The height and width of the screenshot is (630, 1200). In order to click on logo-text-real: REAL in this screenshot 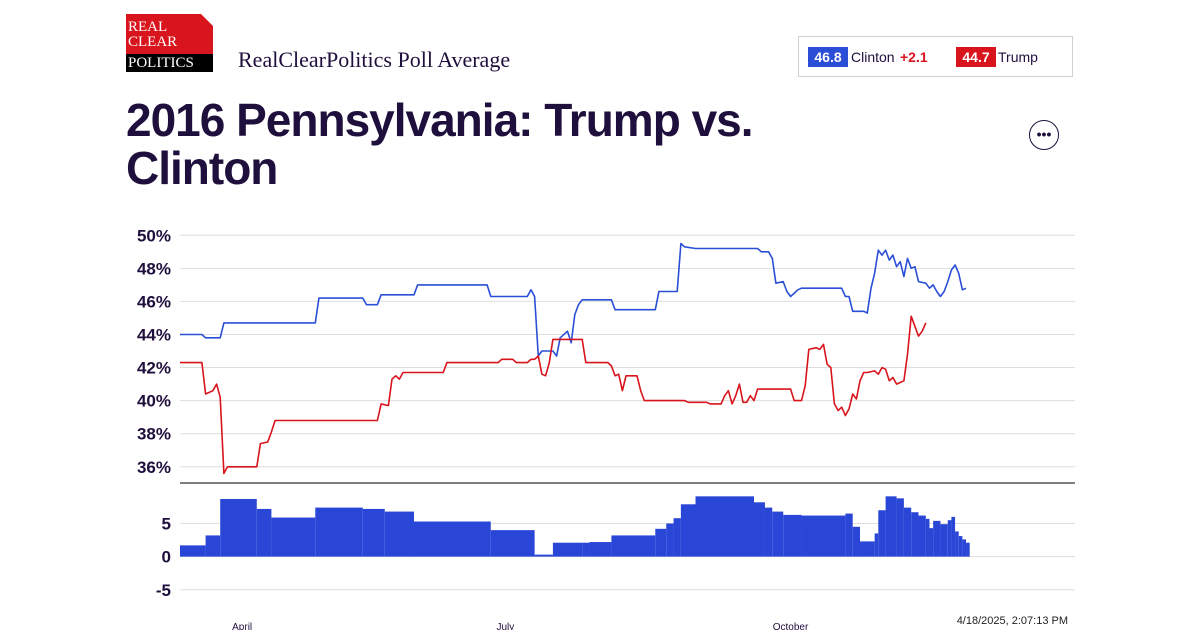, I will do `click(148, 27)`.